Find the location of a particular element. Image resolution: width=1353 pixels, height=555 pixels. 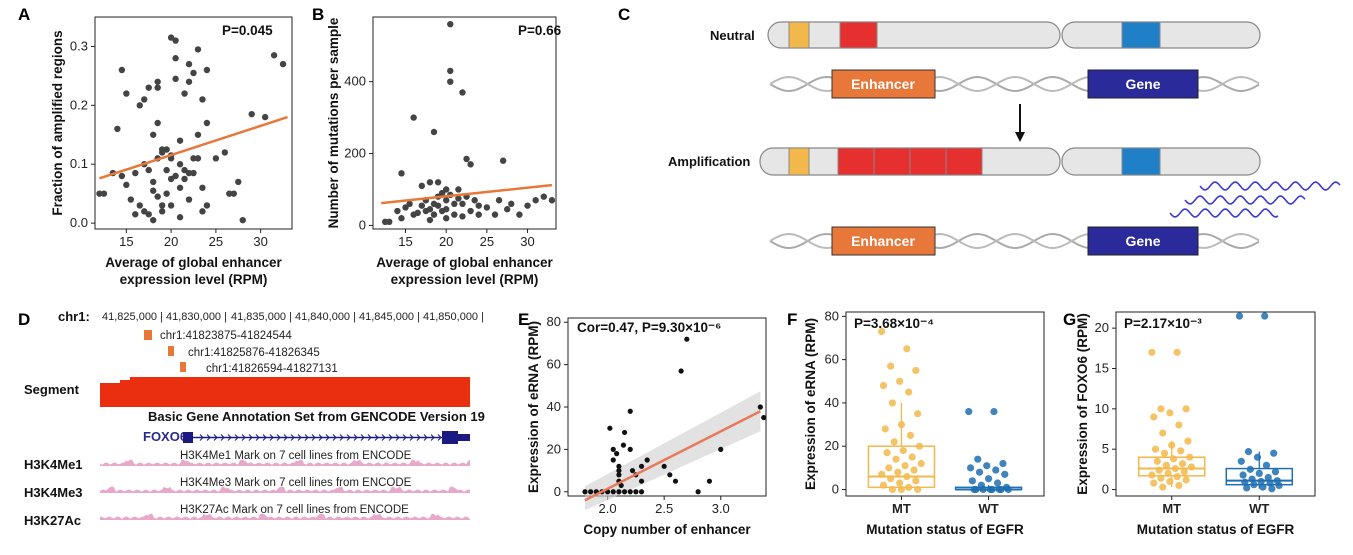

track-name-3: H3K27Ac is located at coordinates (52, 520).